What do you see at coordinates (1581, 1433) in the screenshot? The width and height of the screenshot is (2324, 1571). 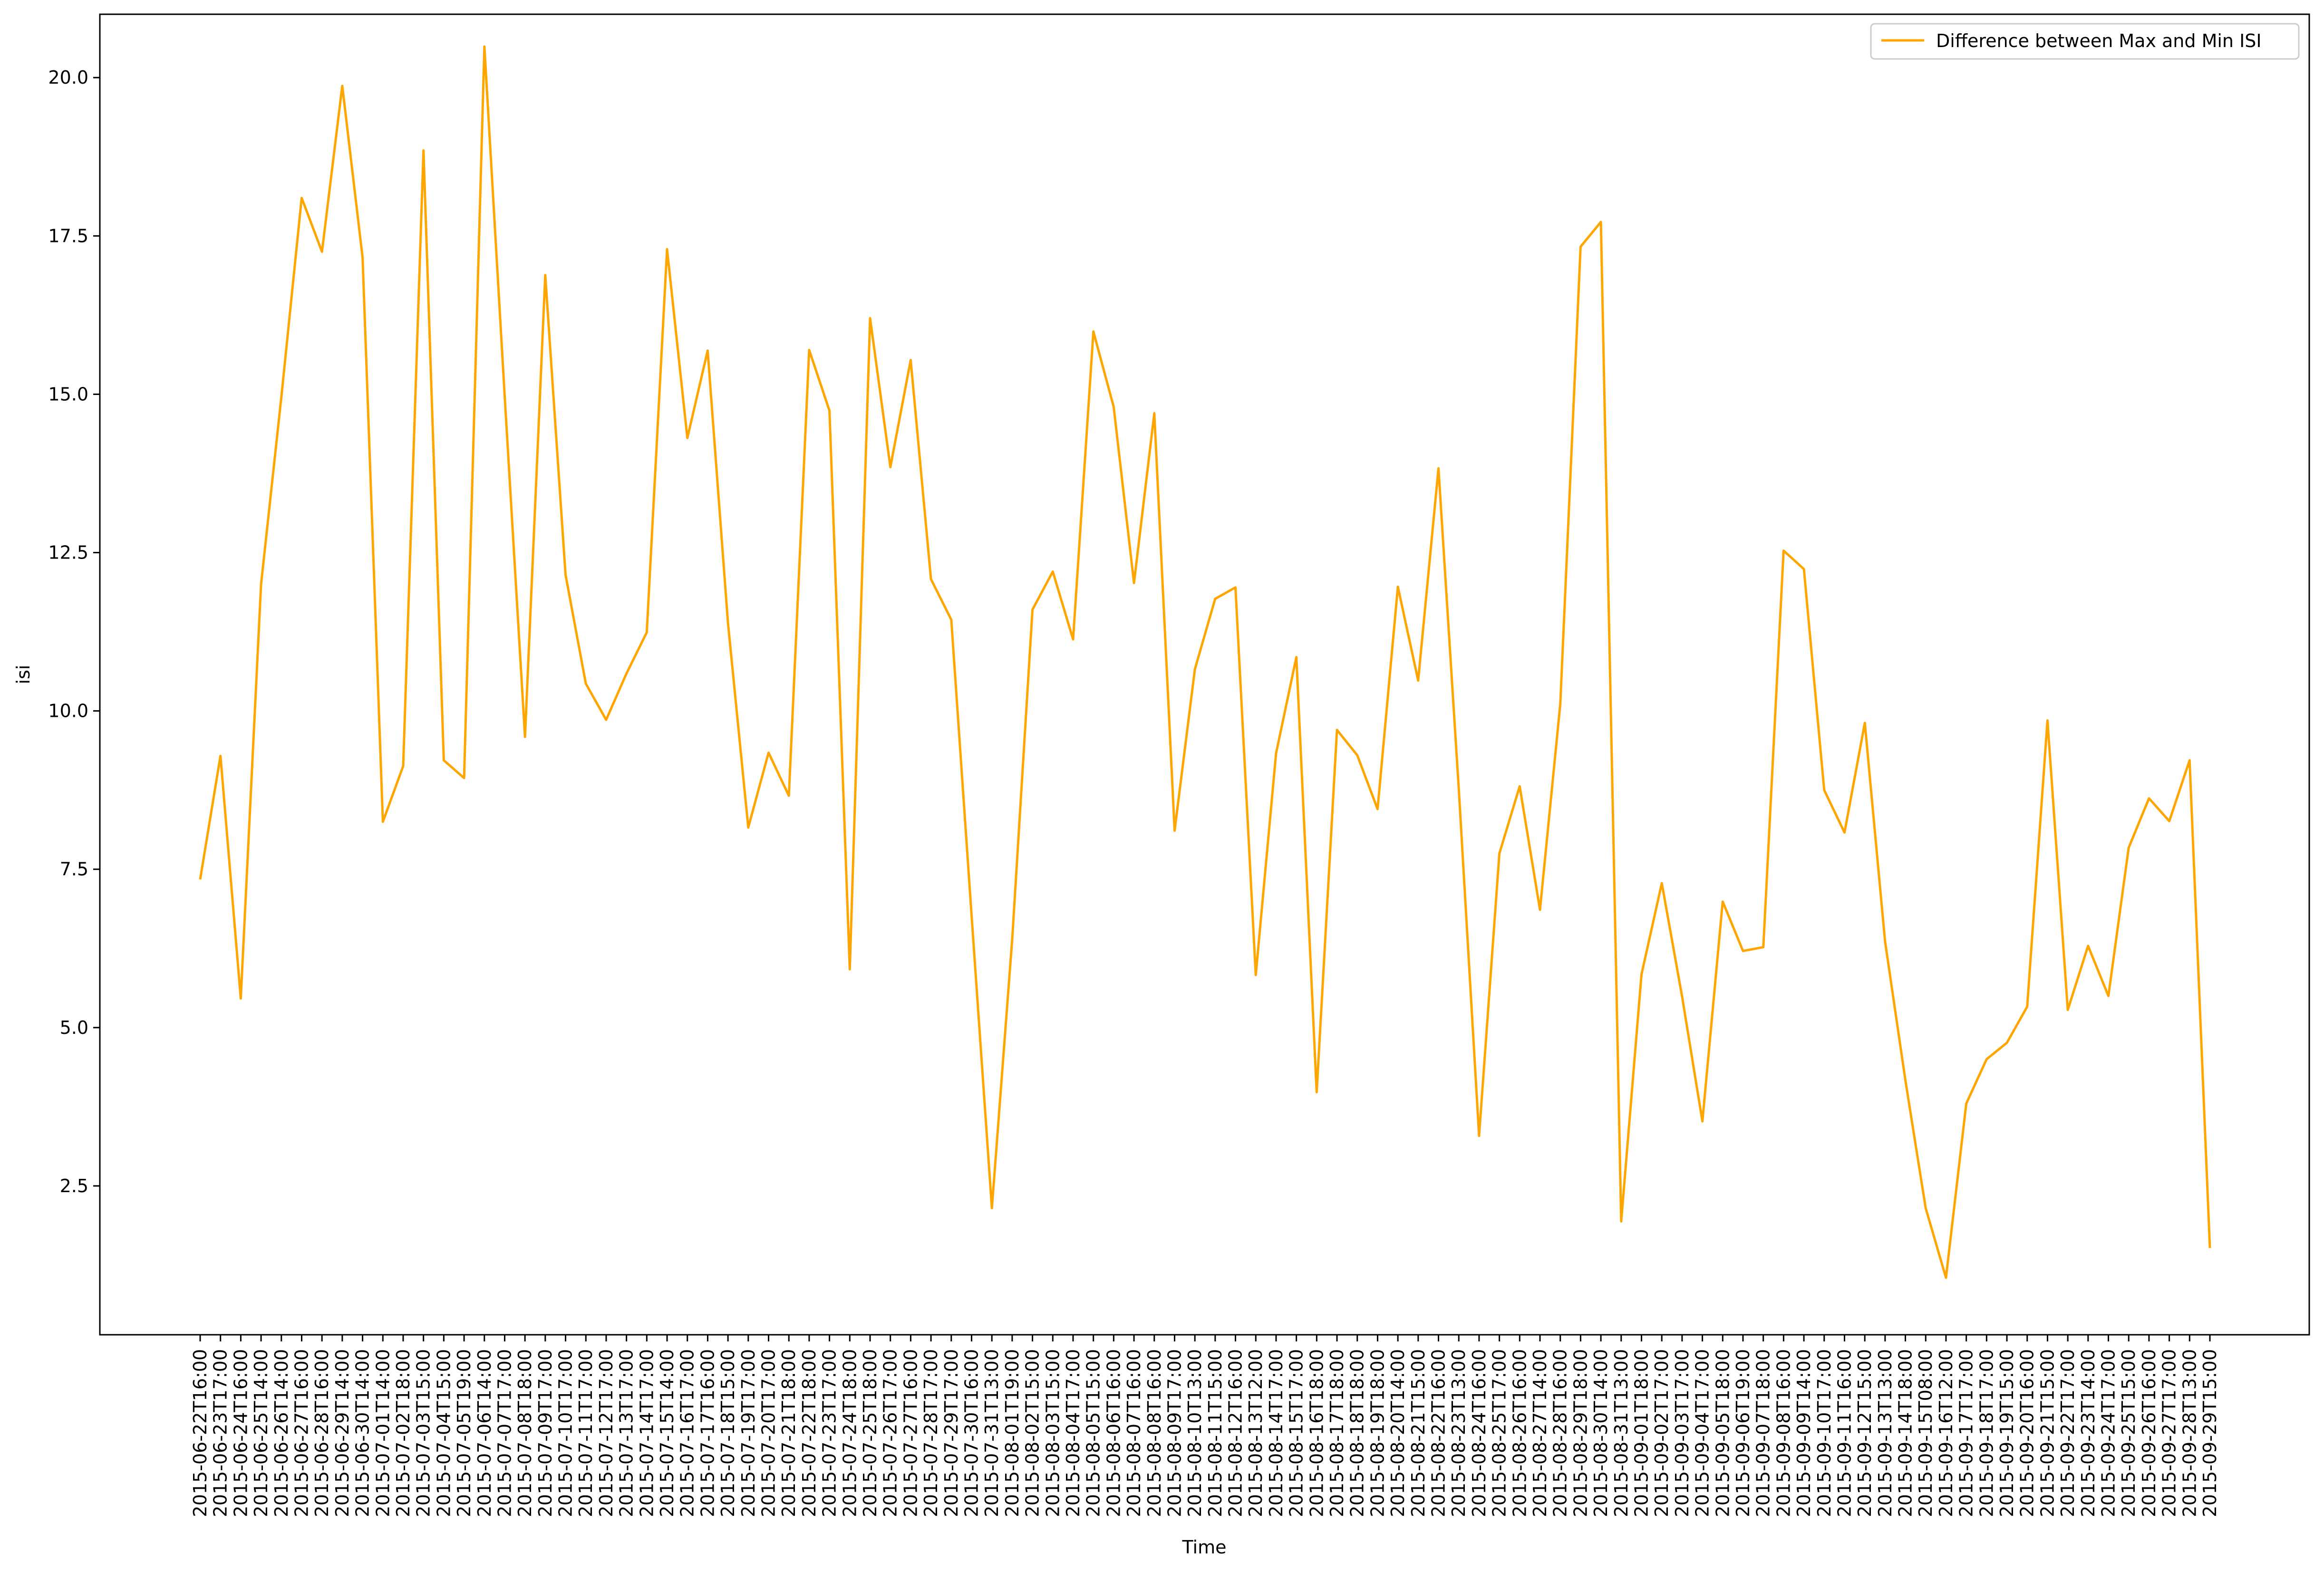 I see `x-tick-label: 2015-08-29T18:00` at bounding box center [1581, 1433].